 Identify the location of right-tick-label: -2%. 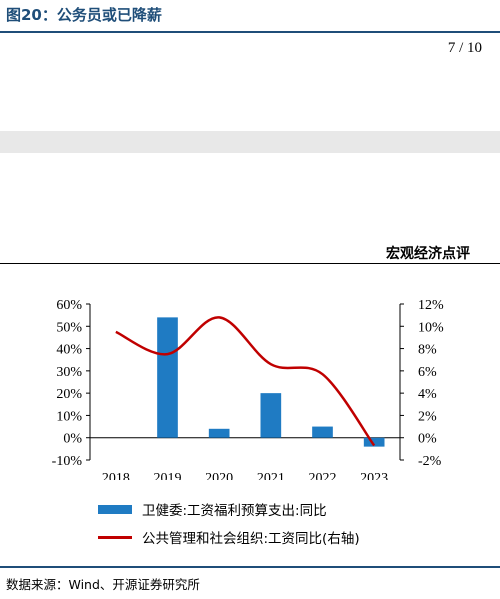
(430, 461).